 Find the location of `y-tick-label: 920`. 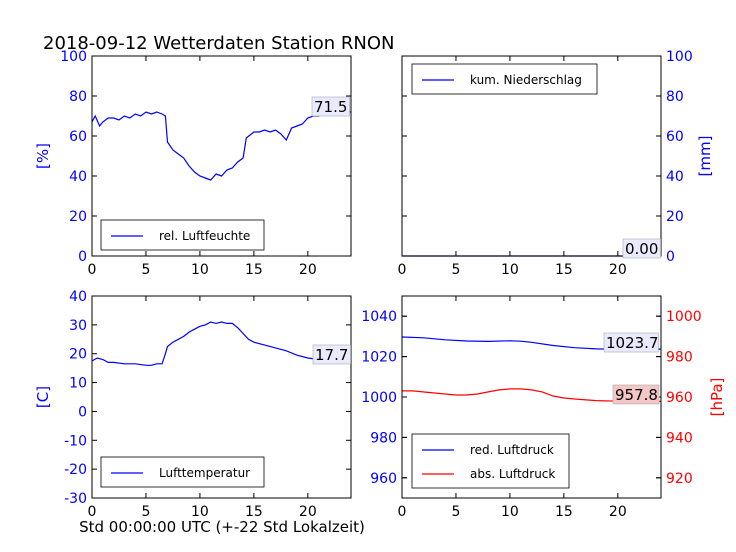

y-tick-label: 920 is located at coordinates (679, 479).